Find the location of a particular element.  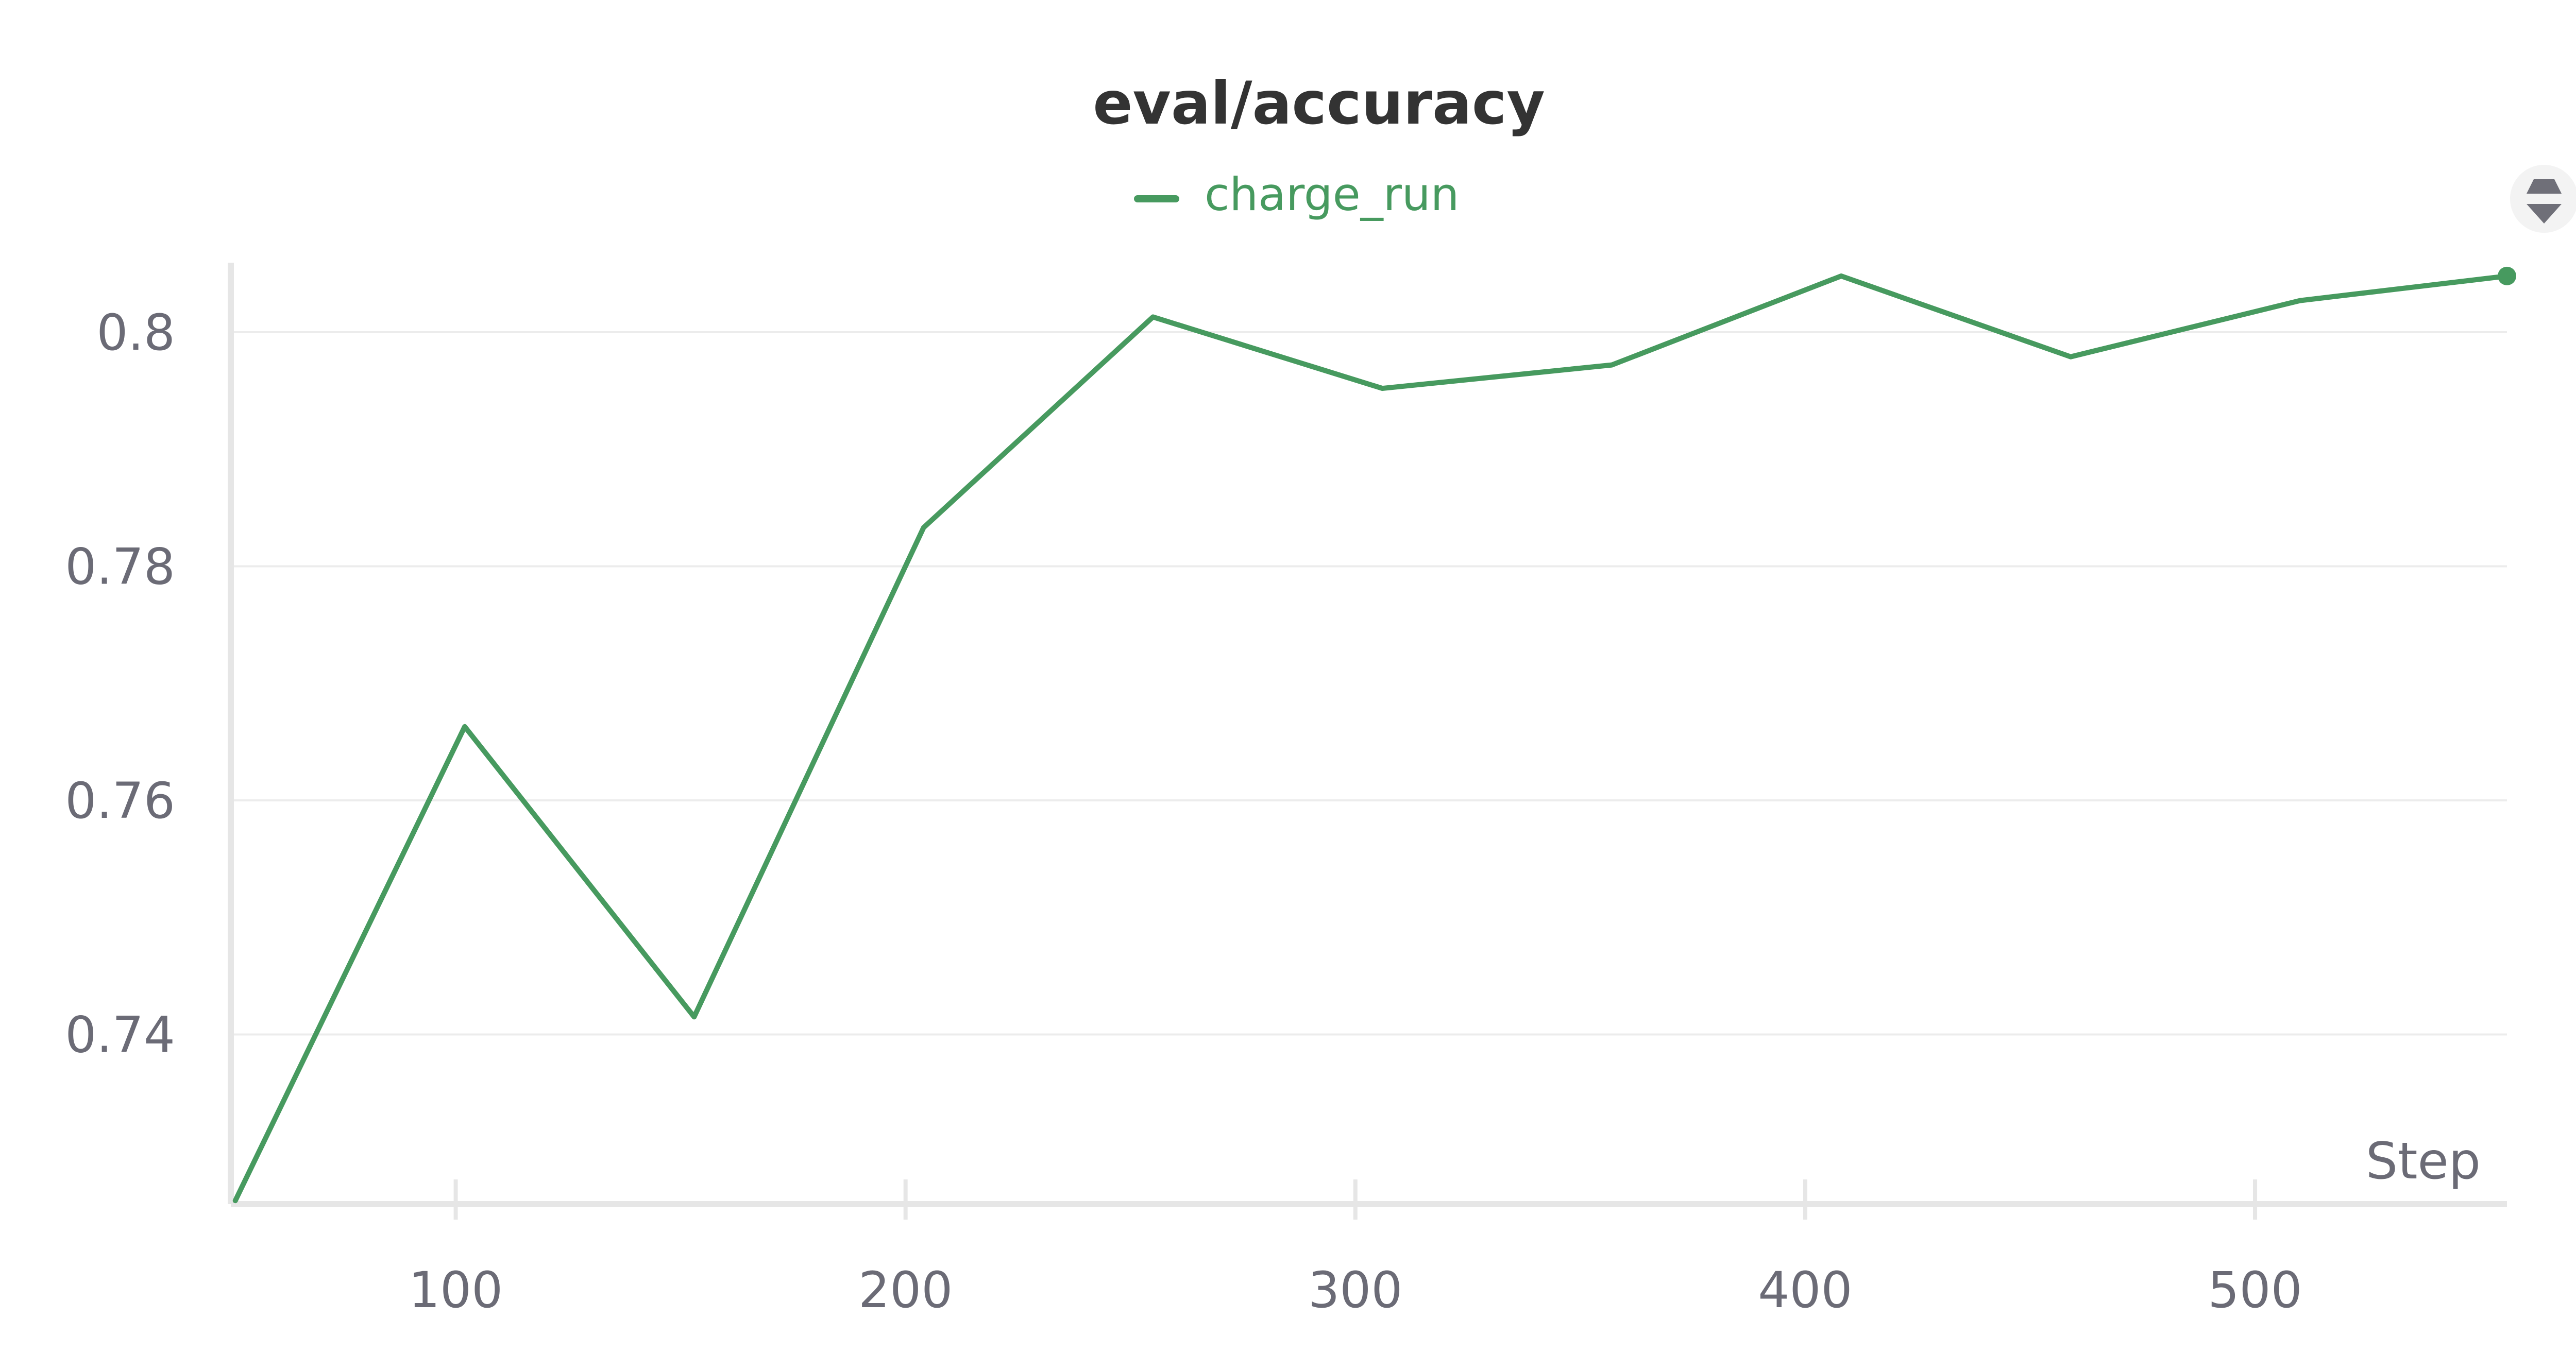

series-points is located at coordinates (2507, 275).